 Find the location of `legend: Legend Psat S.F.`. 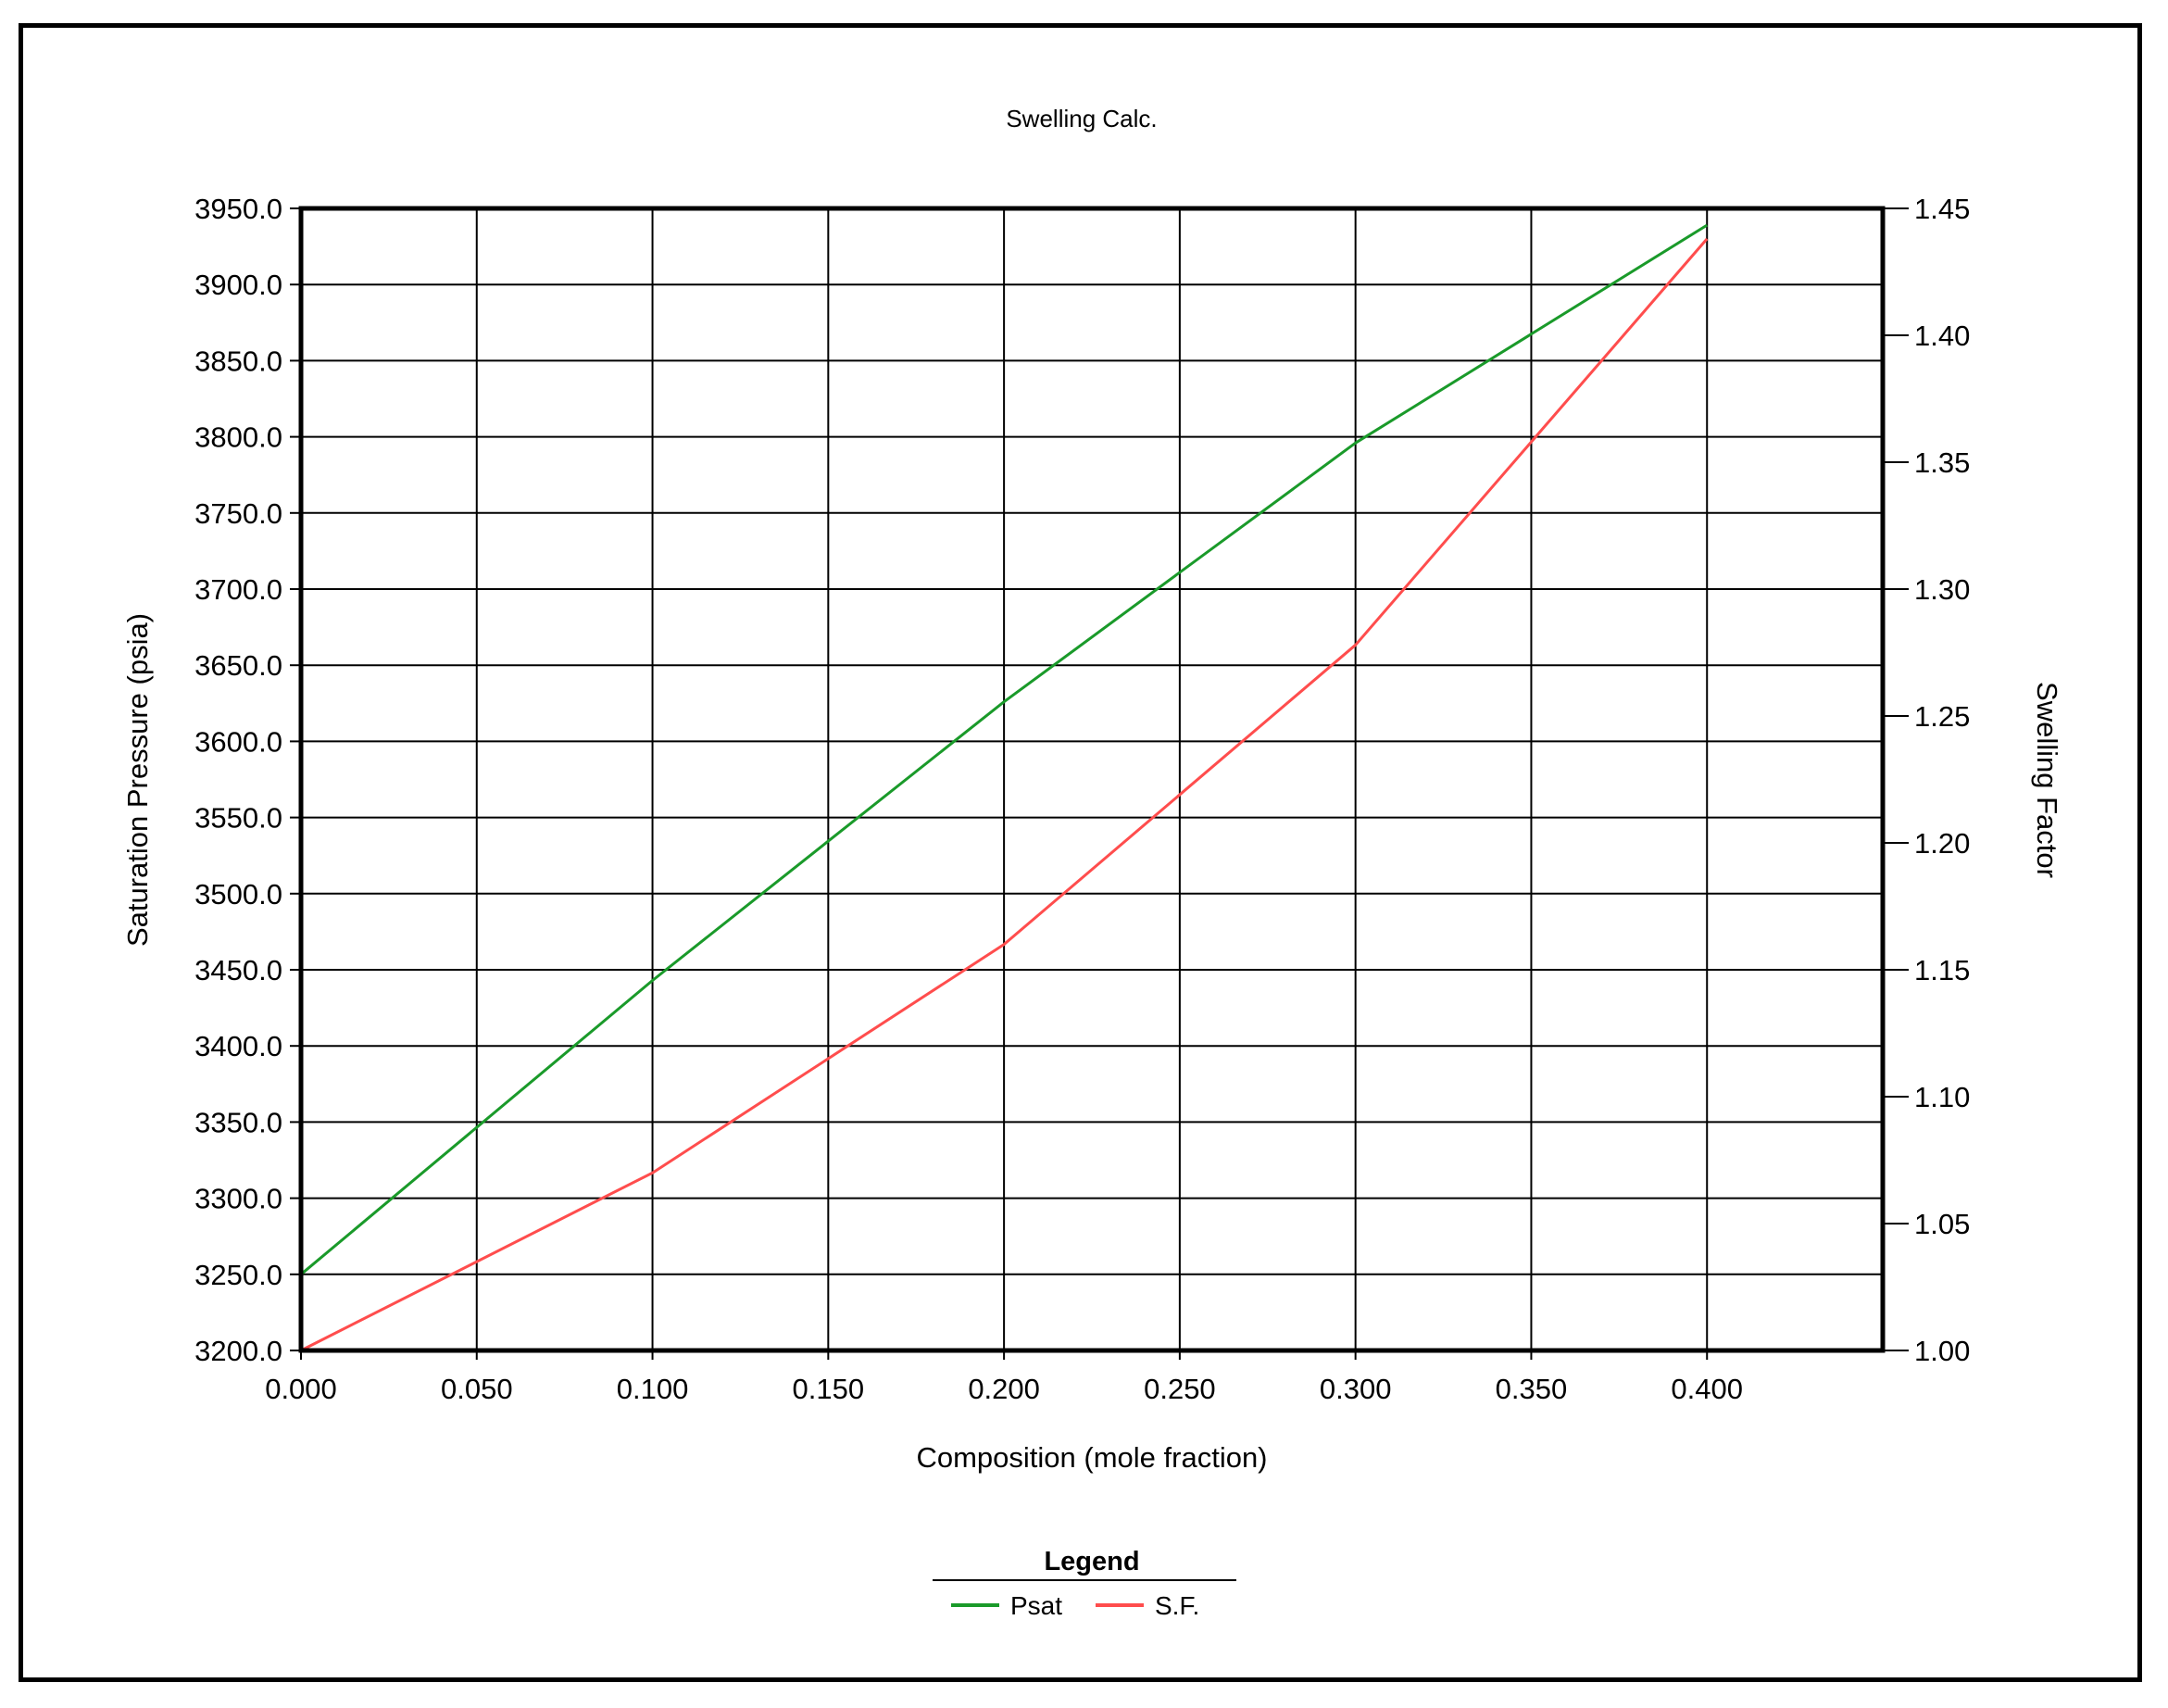

legend: Legend Psat S.F. is located at coordinates (1084, 1583).